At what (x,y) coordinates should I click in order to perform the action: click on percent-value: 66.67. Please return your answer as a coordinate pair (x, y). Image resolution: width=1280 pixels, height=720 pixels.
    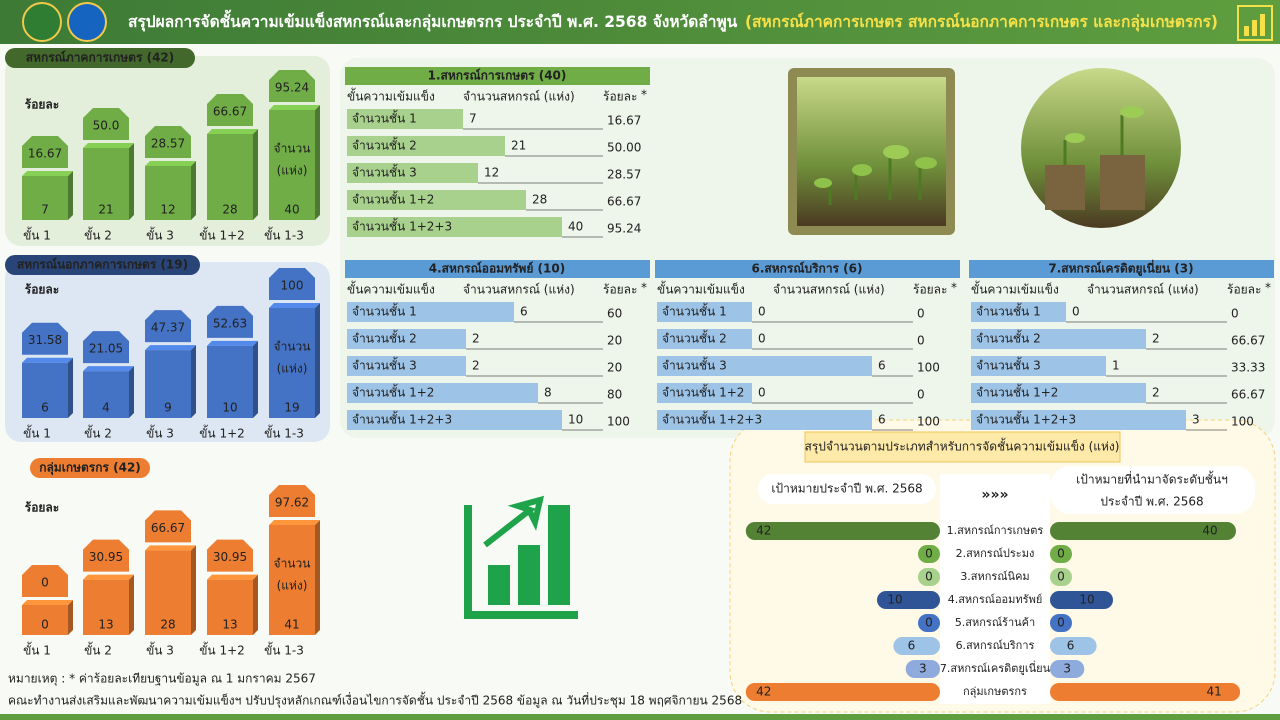
    Looking at the image, I should click on (168, 528).